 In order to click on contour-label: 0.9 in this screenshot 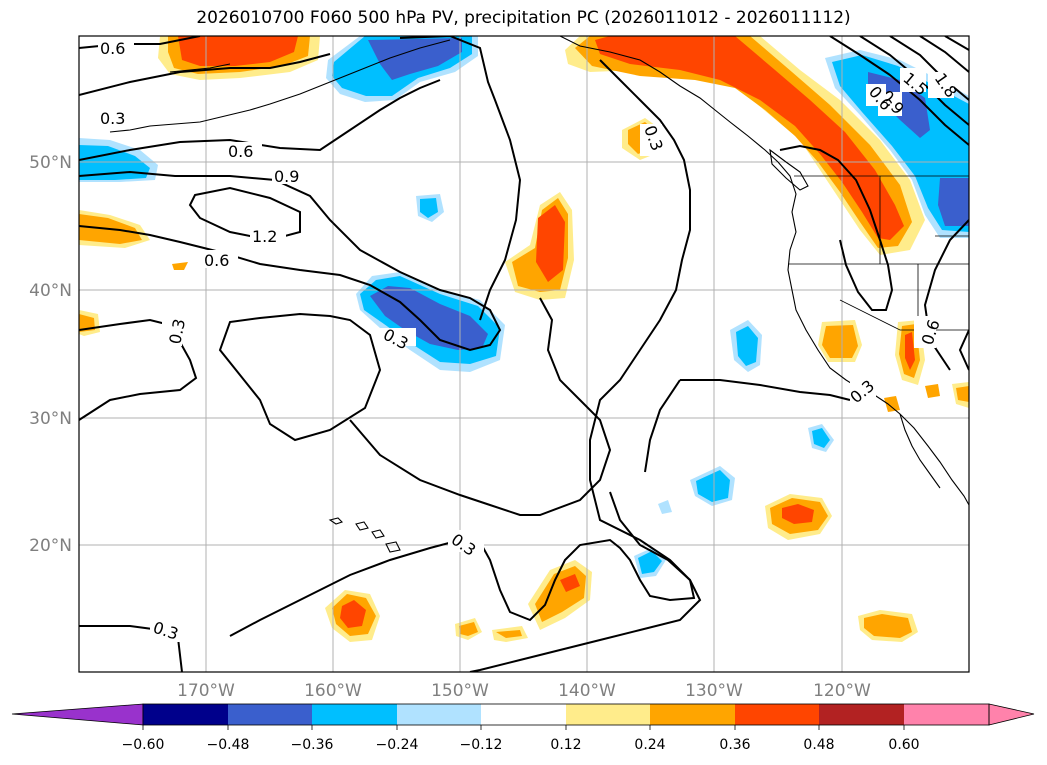, I will do `click(286, 176)`.